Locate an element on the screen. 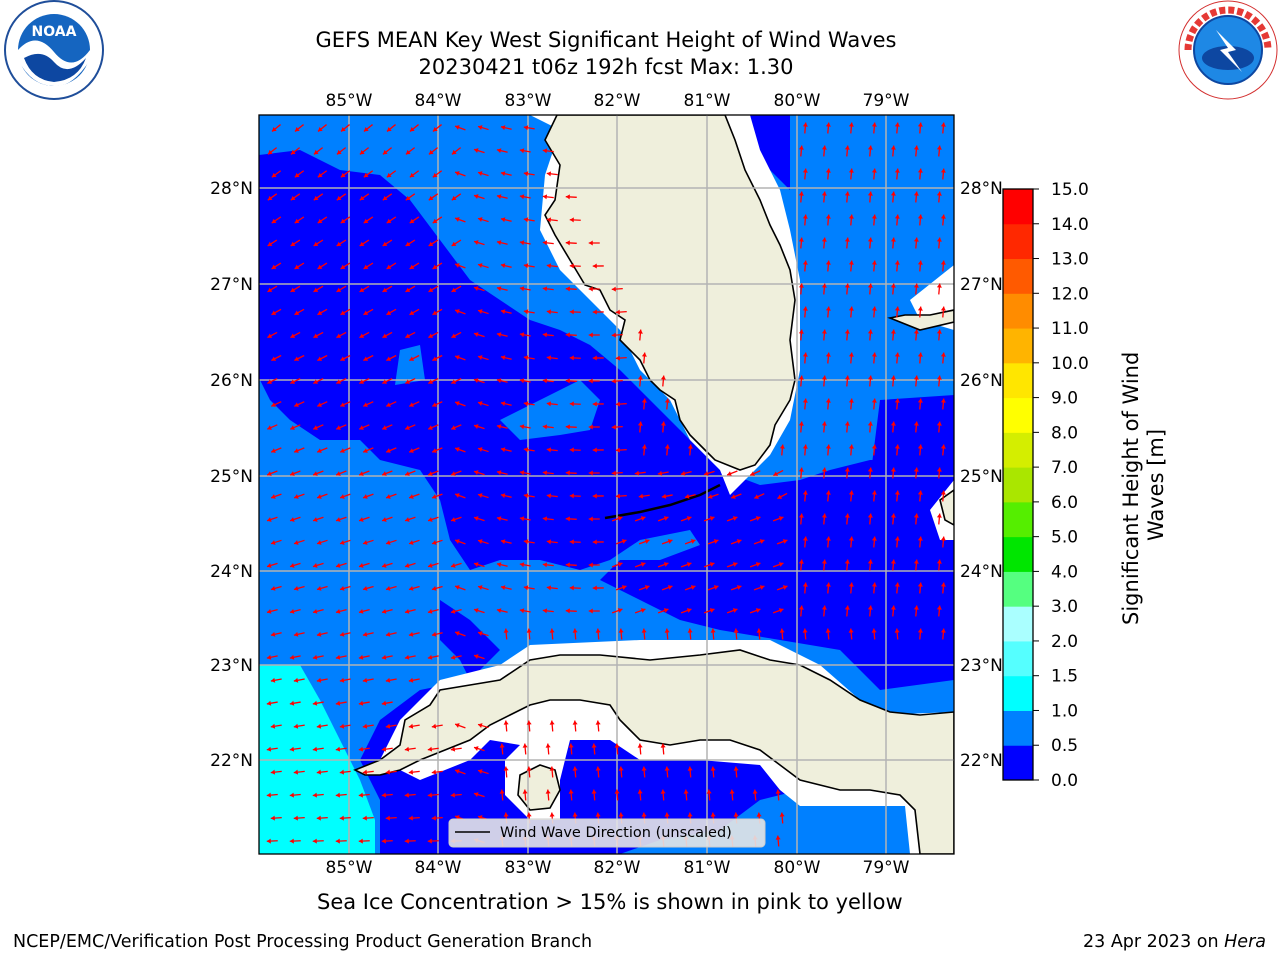 The height and width of the screenshot is (960, 1280). lon-tick-top: 81°W is located at coordinates (707, 101).